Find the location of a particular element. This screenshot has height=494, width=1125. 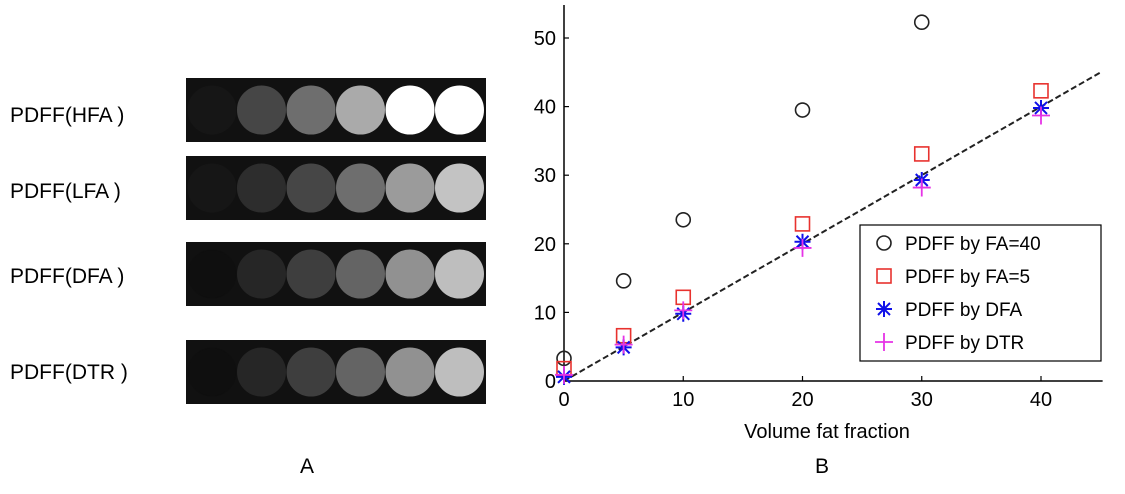

row-label-dfa: PDFF(DFA ) is located at coordinates (67, 276).